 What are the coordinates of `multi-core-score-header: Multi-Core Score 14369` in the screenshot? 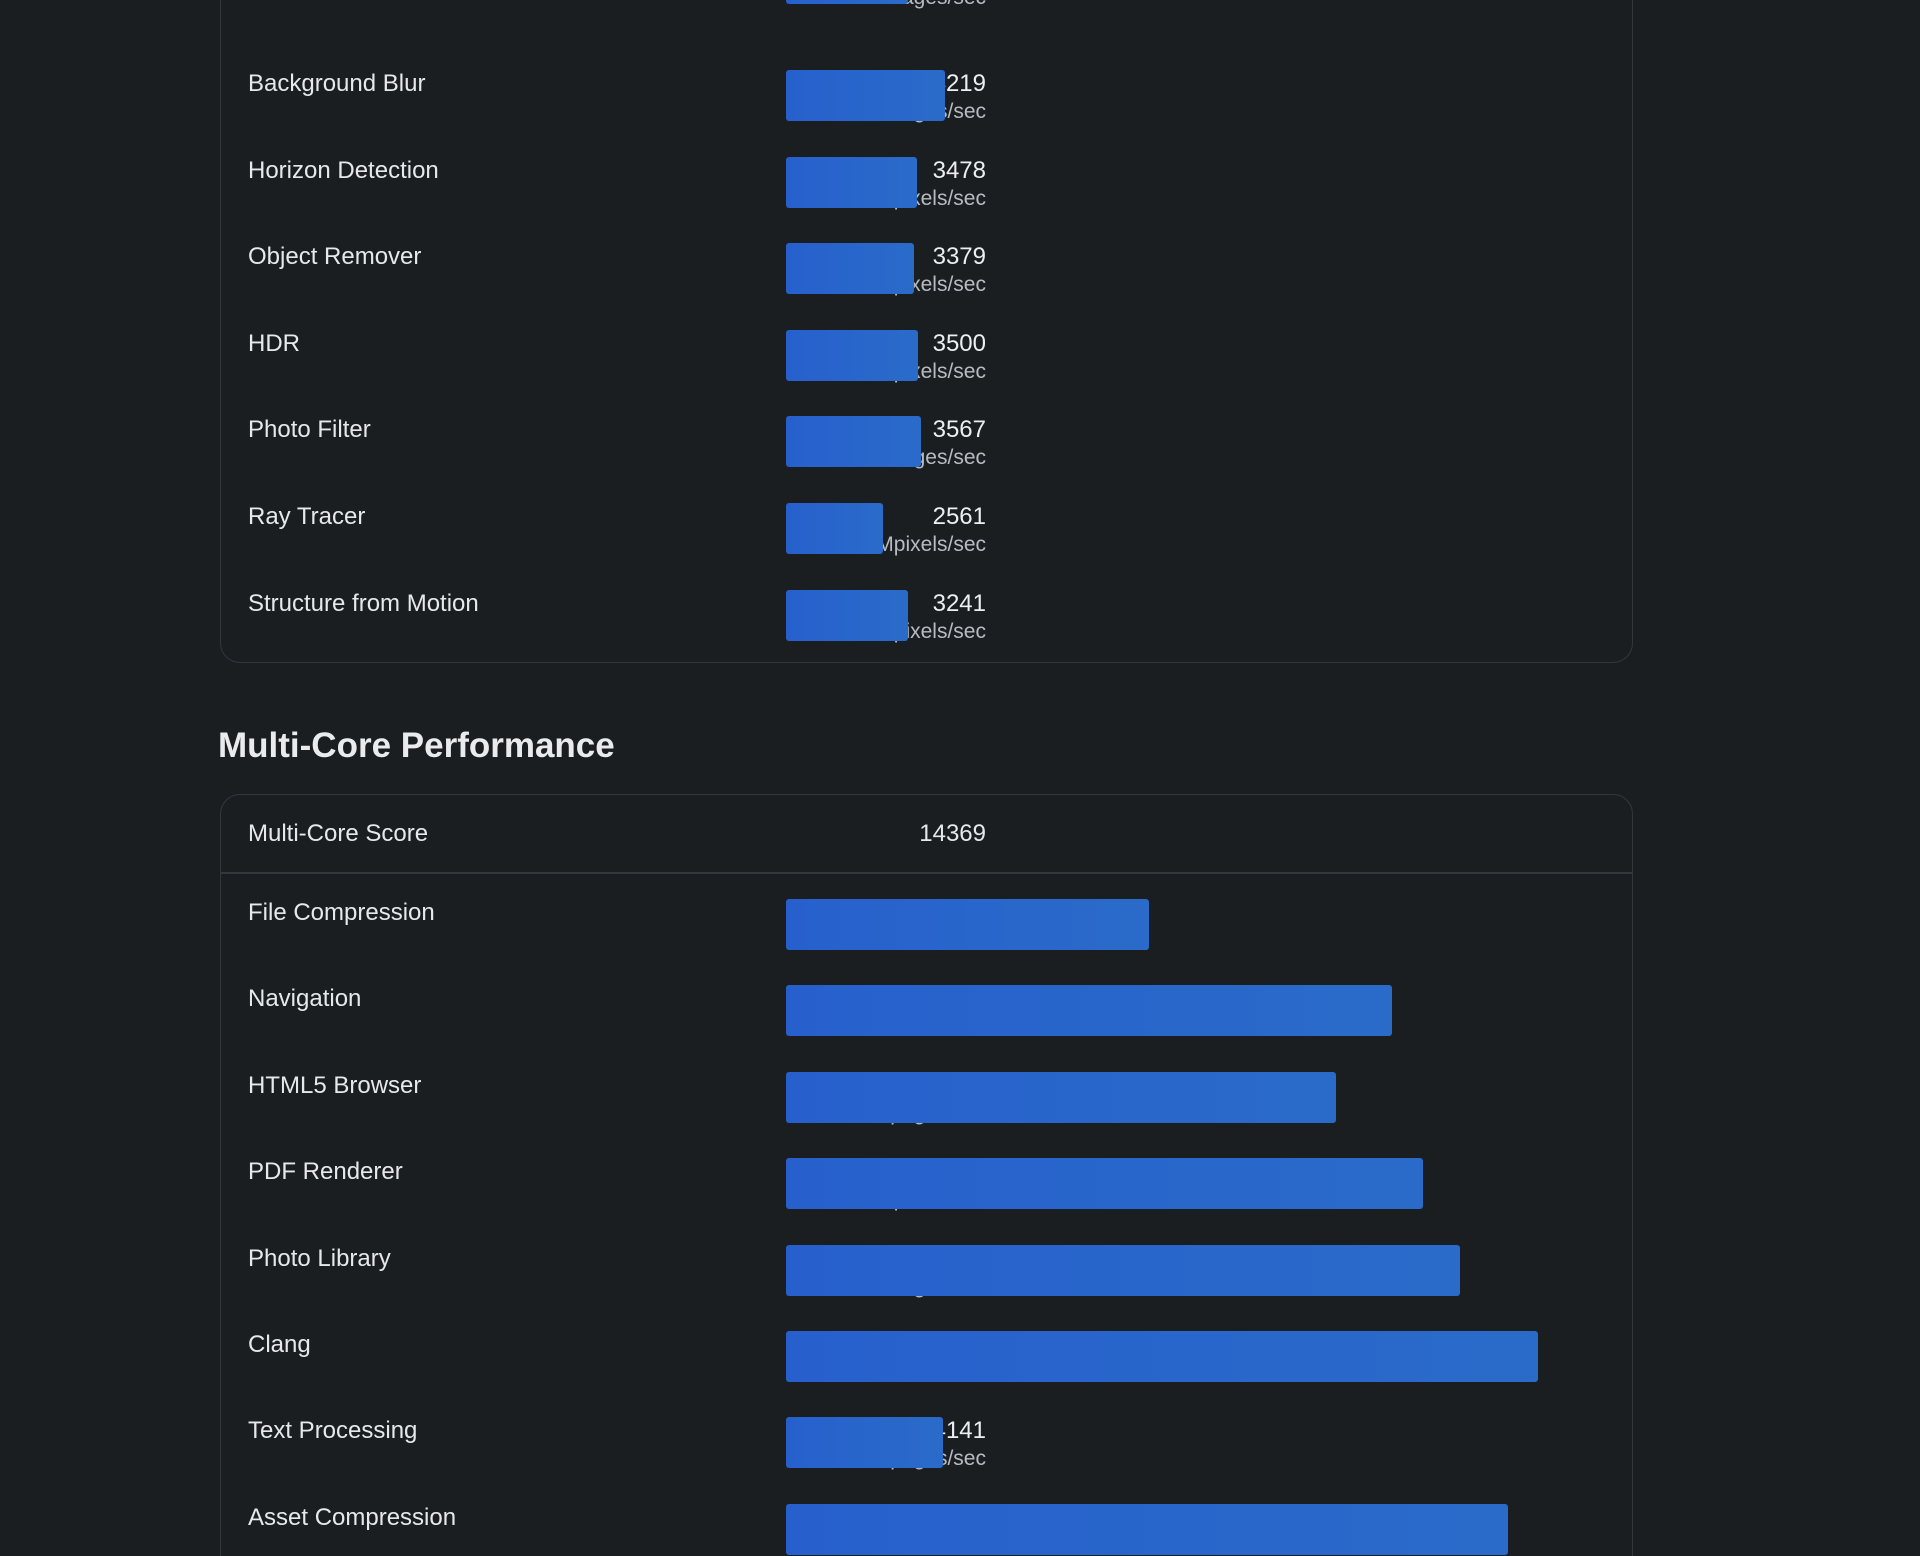 It's located at (926, 834).